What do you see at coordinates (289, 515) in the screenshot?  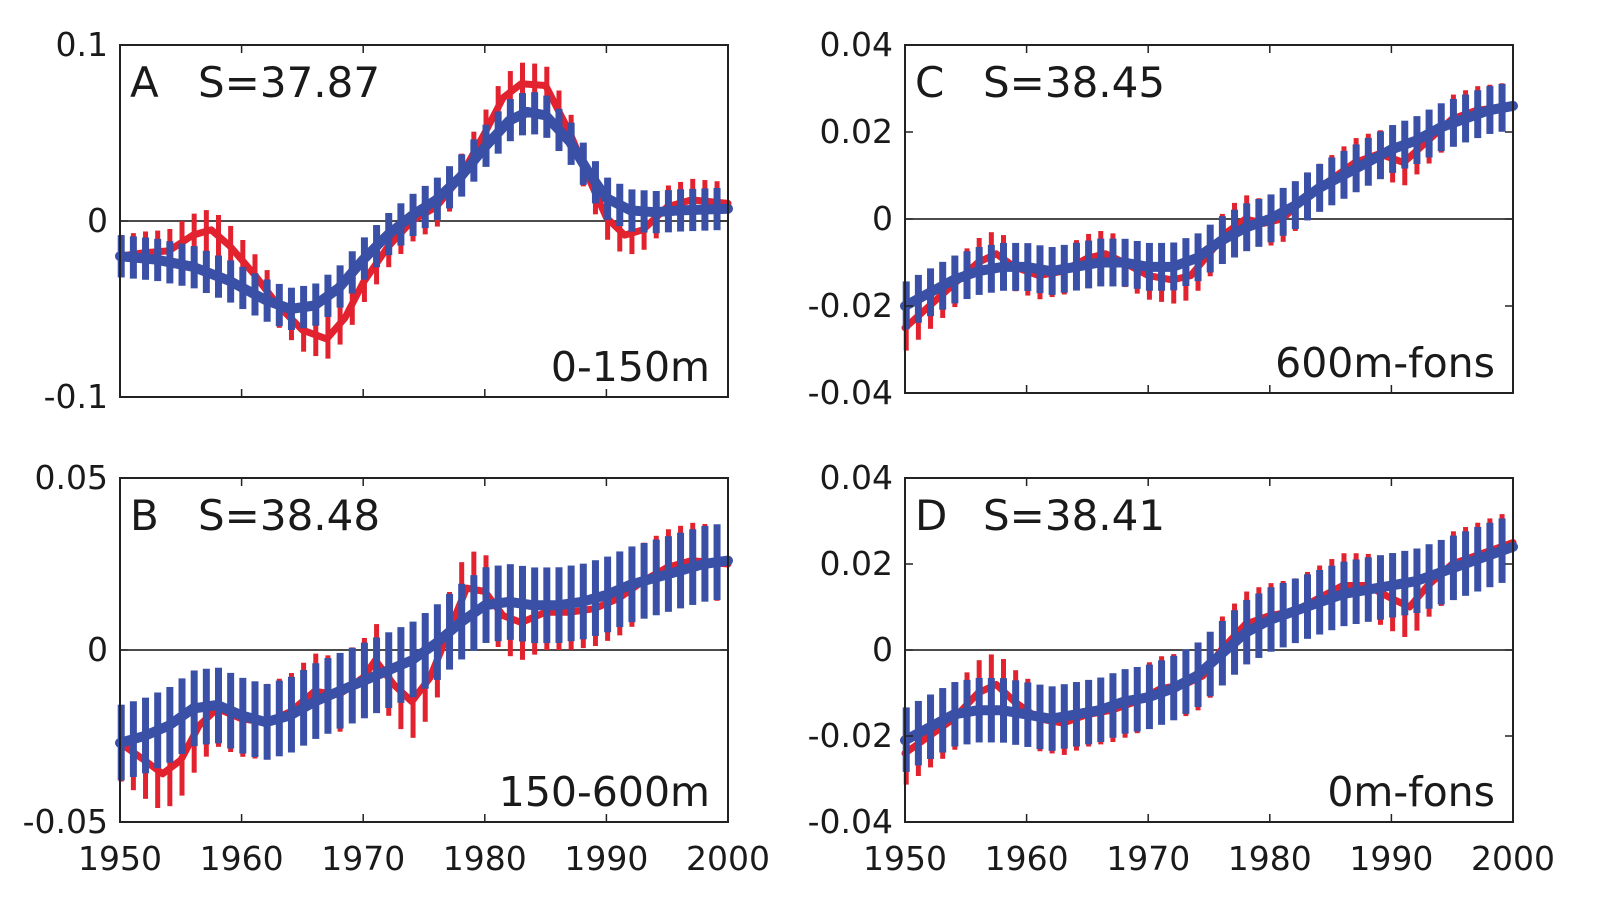 I see `salinity-label: S=38.48` at bounding box center [289, 515].